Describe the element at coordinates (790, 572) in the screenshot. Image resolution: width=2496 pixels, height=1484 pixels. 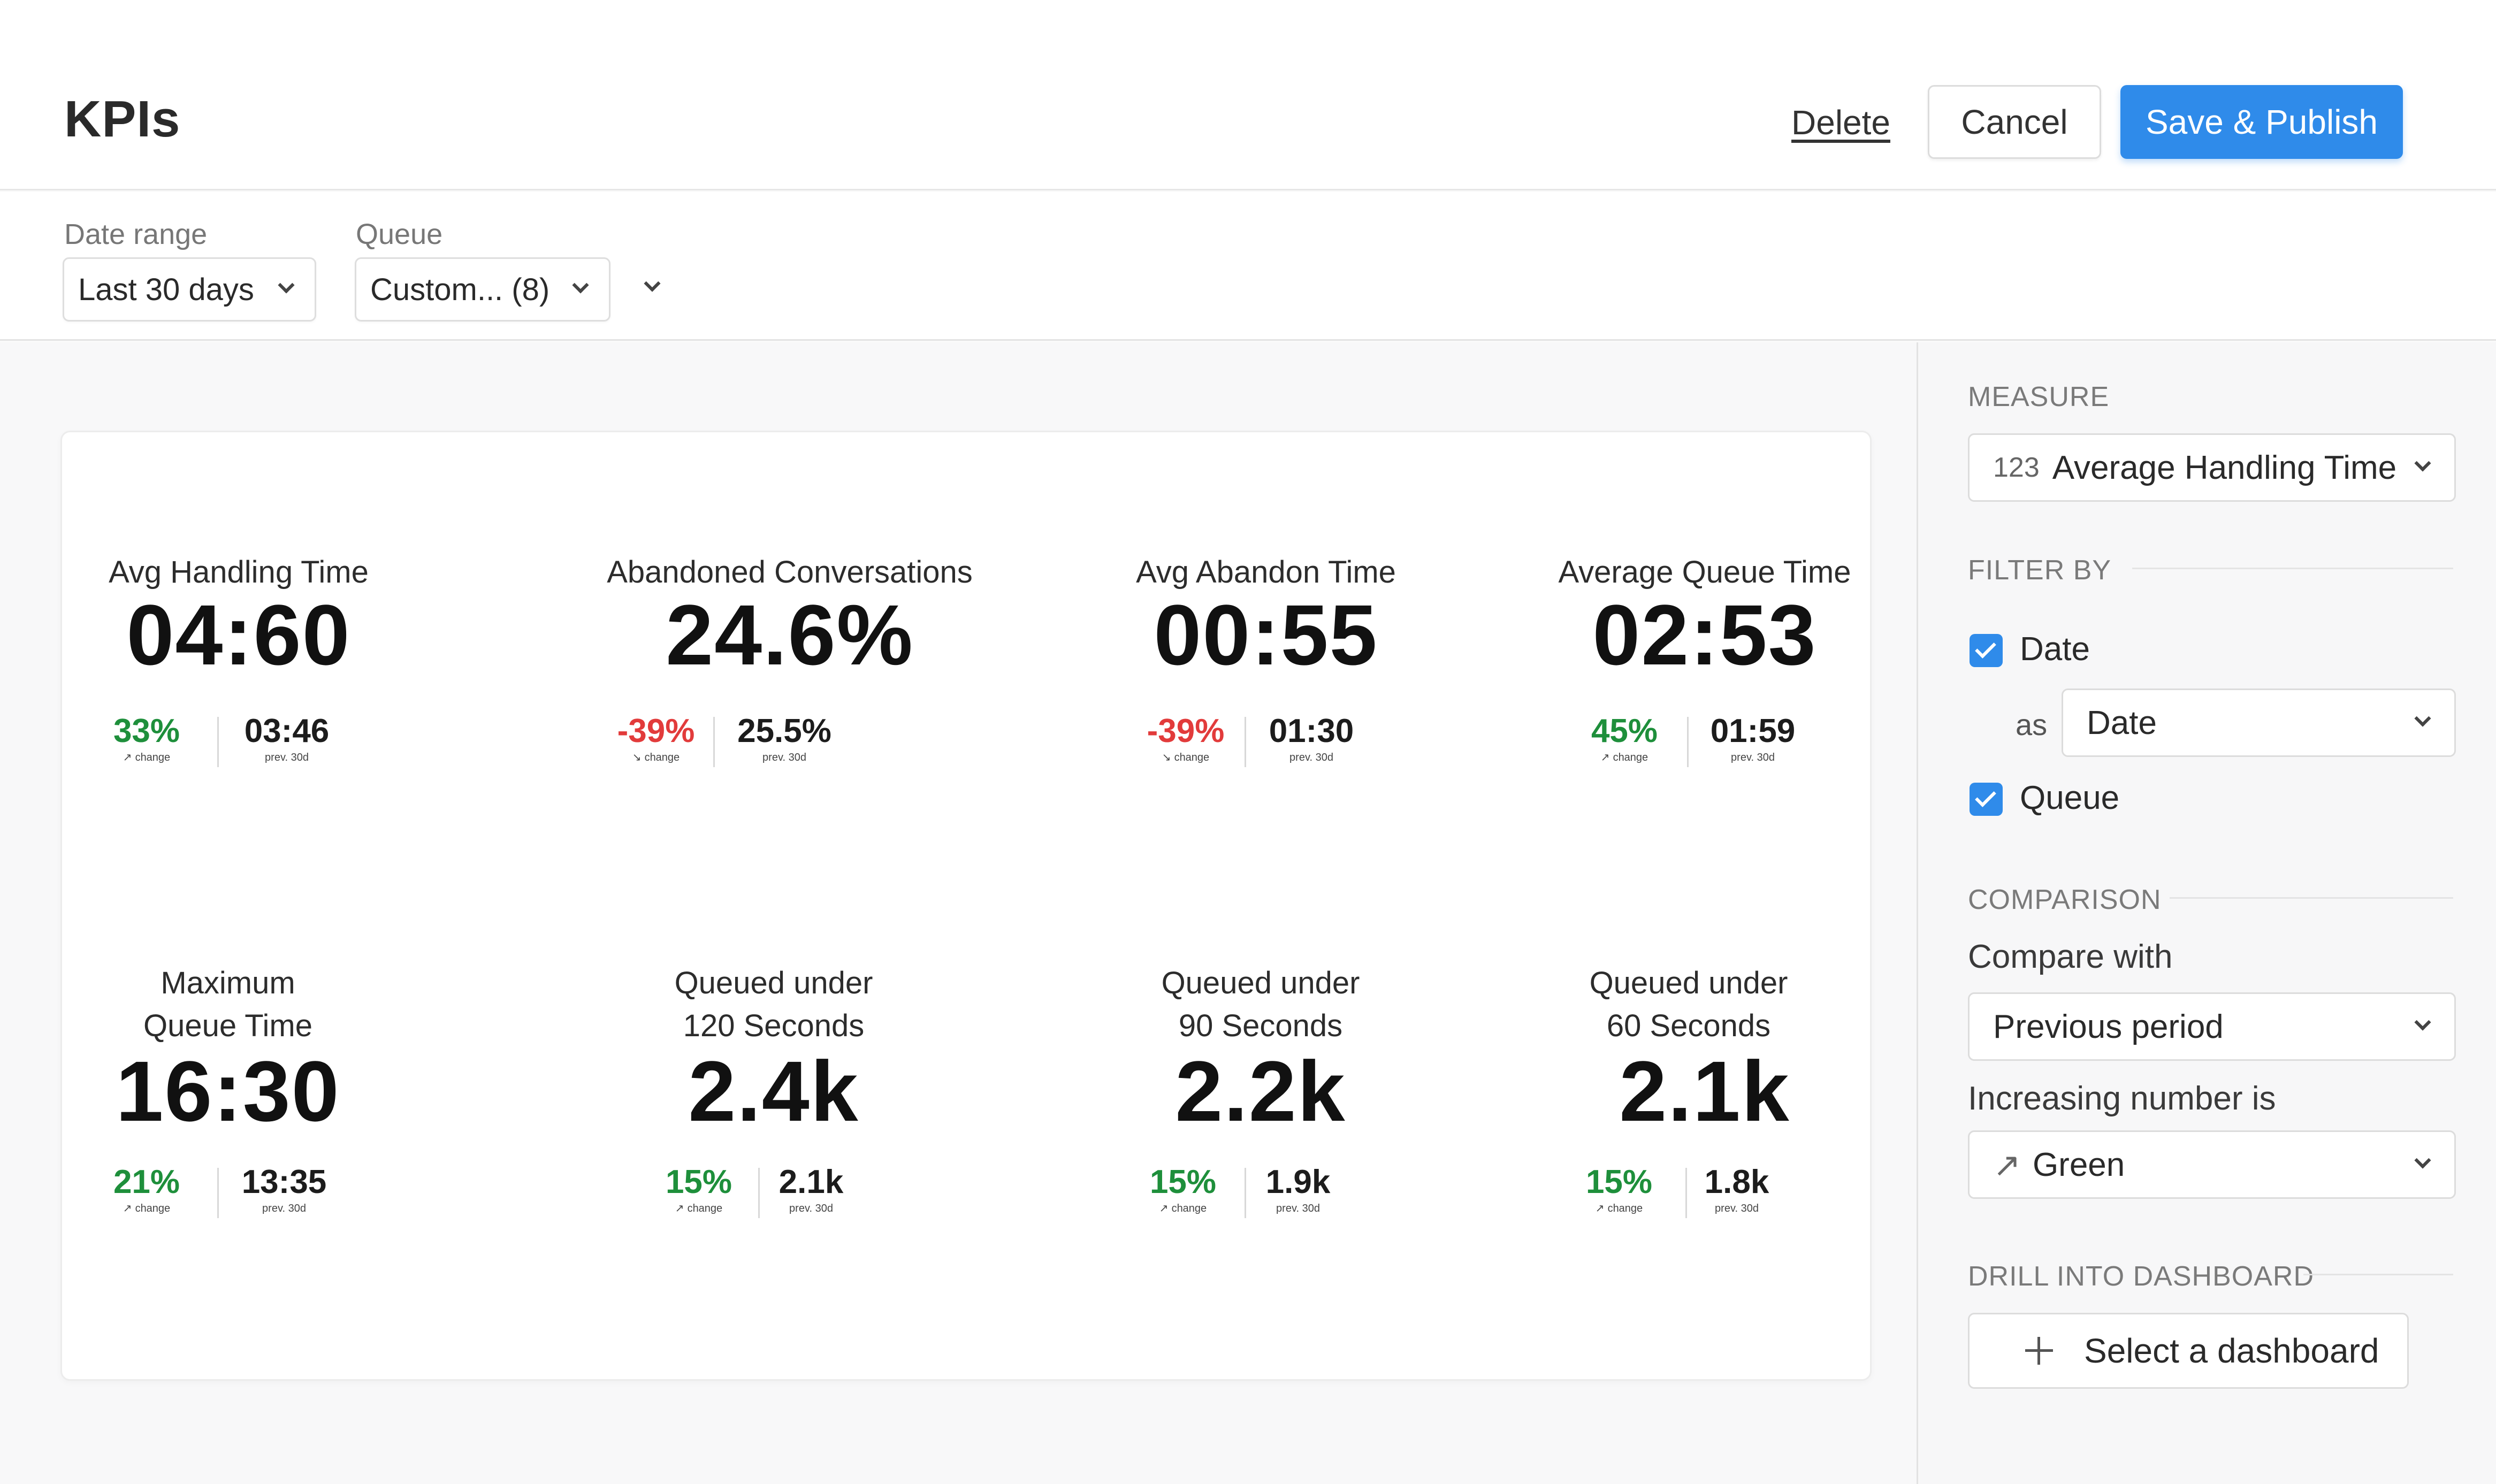
I see `kpi-title: Abandoned Conversations` at that location.